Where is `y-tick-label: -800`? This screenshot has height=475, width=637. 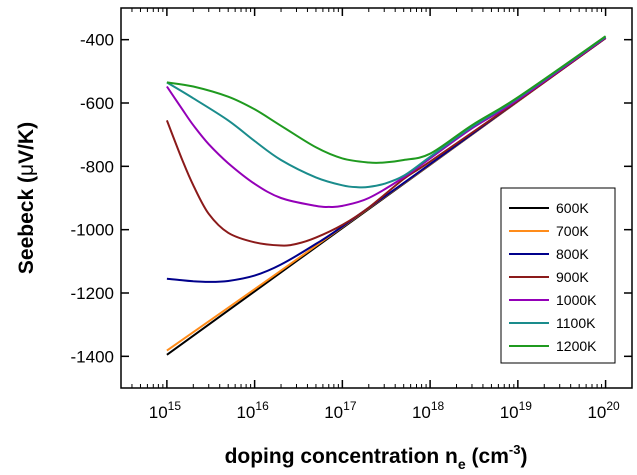
y-tick-label: -800 is located at coordinates (97, 166).